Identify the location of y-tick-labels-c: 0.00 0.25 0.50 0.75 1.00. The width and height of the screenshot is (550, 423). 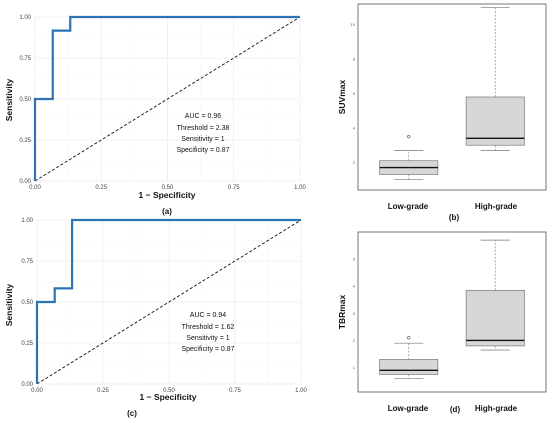
(27, 303).